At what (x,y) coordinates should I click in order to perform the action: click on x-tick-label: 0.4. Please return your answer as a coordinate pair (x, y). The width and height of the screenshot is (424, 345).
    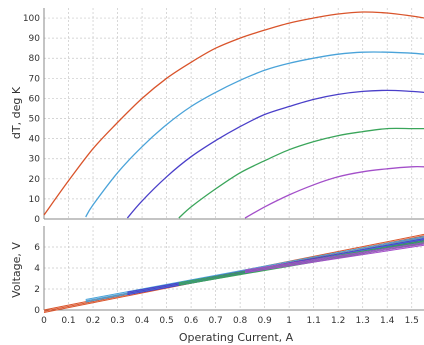
    Looking at the image, I should click on (142, 321).